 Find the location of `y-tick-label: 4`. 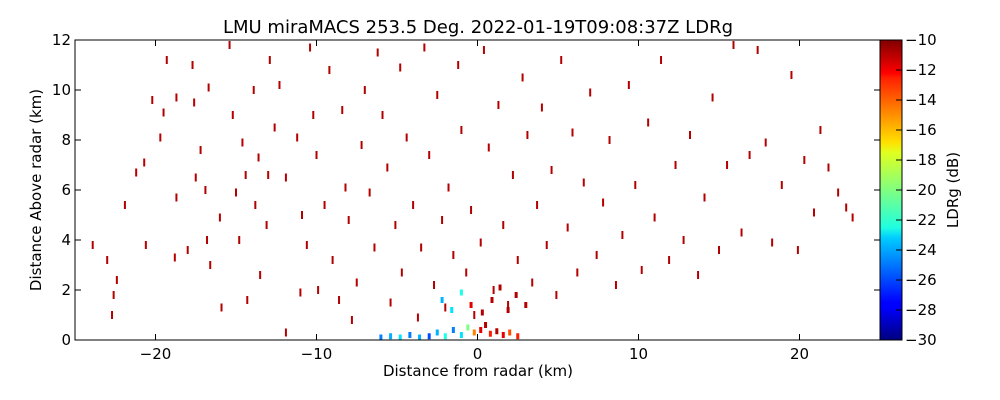

y-tick-label: 4 is located at coordinates (66, 240).